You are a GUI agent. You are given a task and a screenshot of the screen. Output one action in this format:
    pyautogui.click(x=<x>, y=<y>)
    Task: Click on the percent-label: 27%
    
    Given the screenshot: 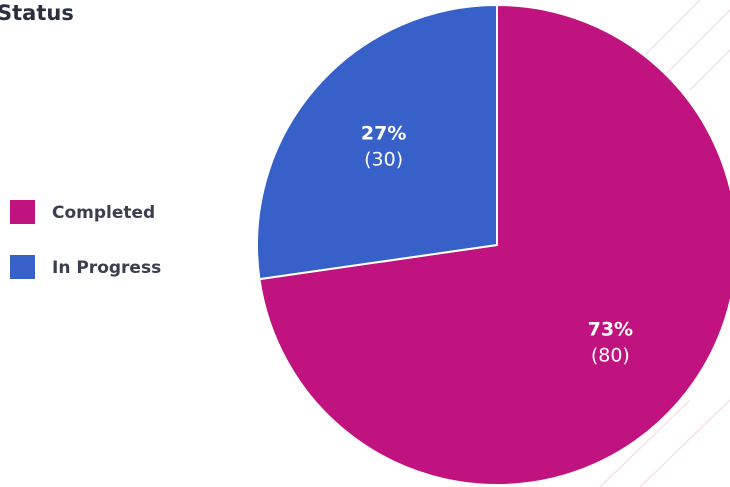 What is the action you would take?
    pyautogui.click(x=383, y=133)
    